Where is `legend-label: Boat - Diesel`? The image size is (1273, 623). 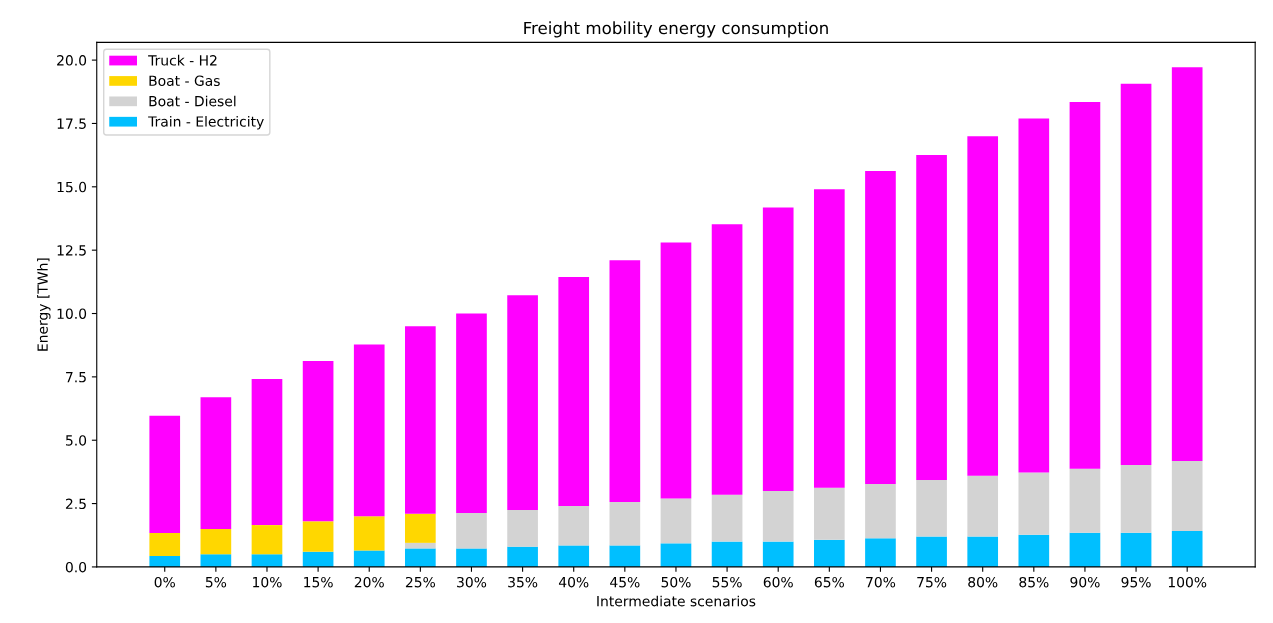
legend-label: Boat - Diesel is located at coordinates (192, 101).